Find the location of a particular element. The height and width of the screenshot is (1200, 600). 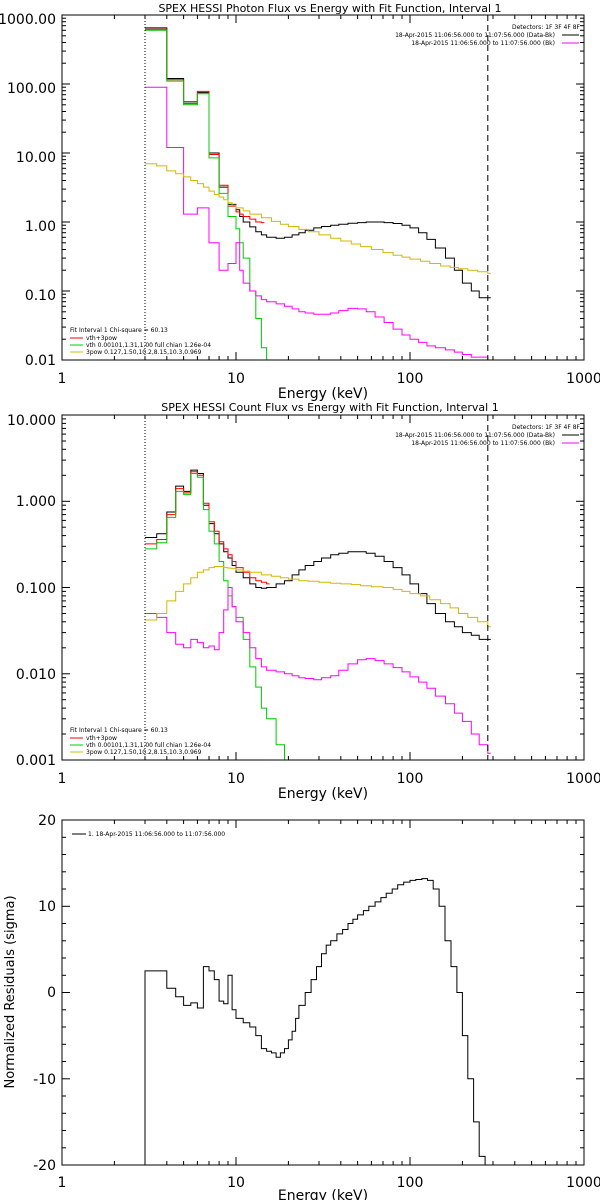

count-flux-x-tick-100: 100 is located at coordinates (410, 779).